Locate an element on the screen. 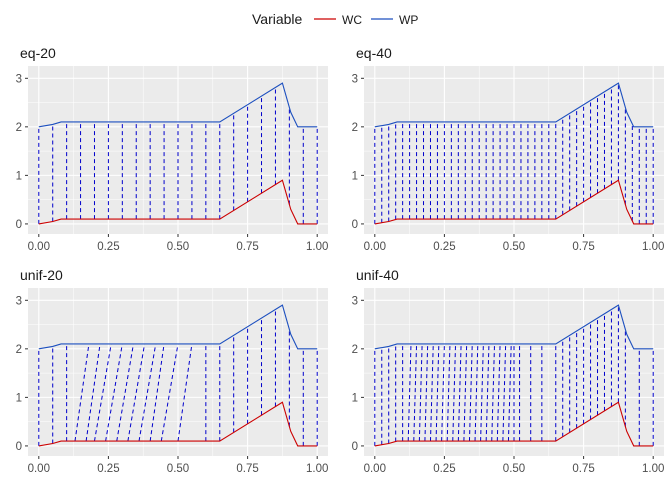  legend-label-wc: WC is located at coordinates (352, 20).